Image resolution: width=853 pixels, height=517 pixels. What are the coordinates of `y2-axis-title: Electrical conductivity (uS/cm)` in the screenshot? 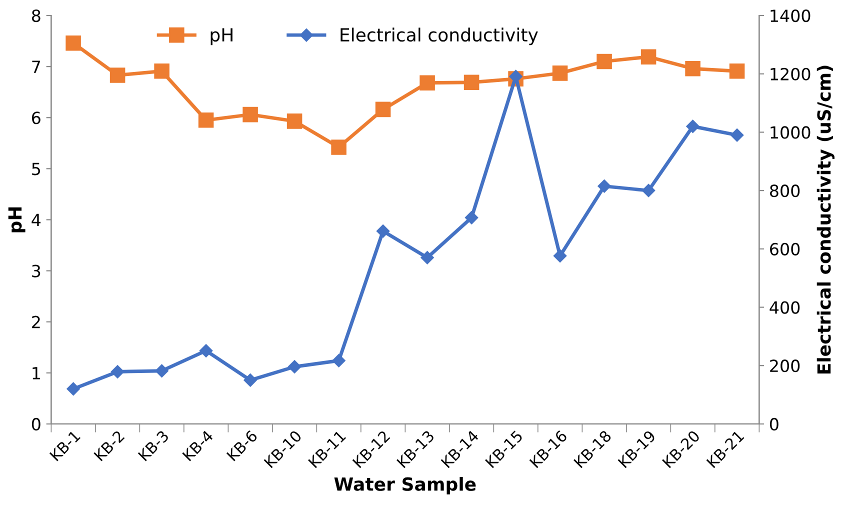 It's located at (825, 220).